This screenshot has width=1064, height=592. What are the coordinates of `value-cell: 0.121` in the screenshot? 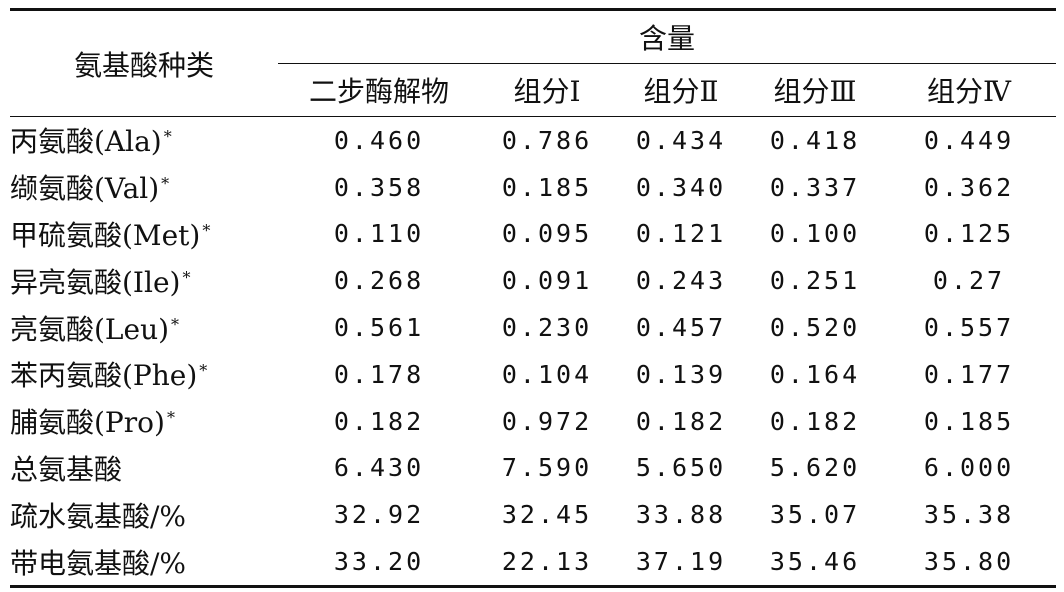 It's located at (681, 234).